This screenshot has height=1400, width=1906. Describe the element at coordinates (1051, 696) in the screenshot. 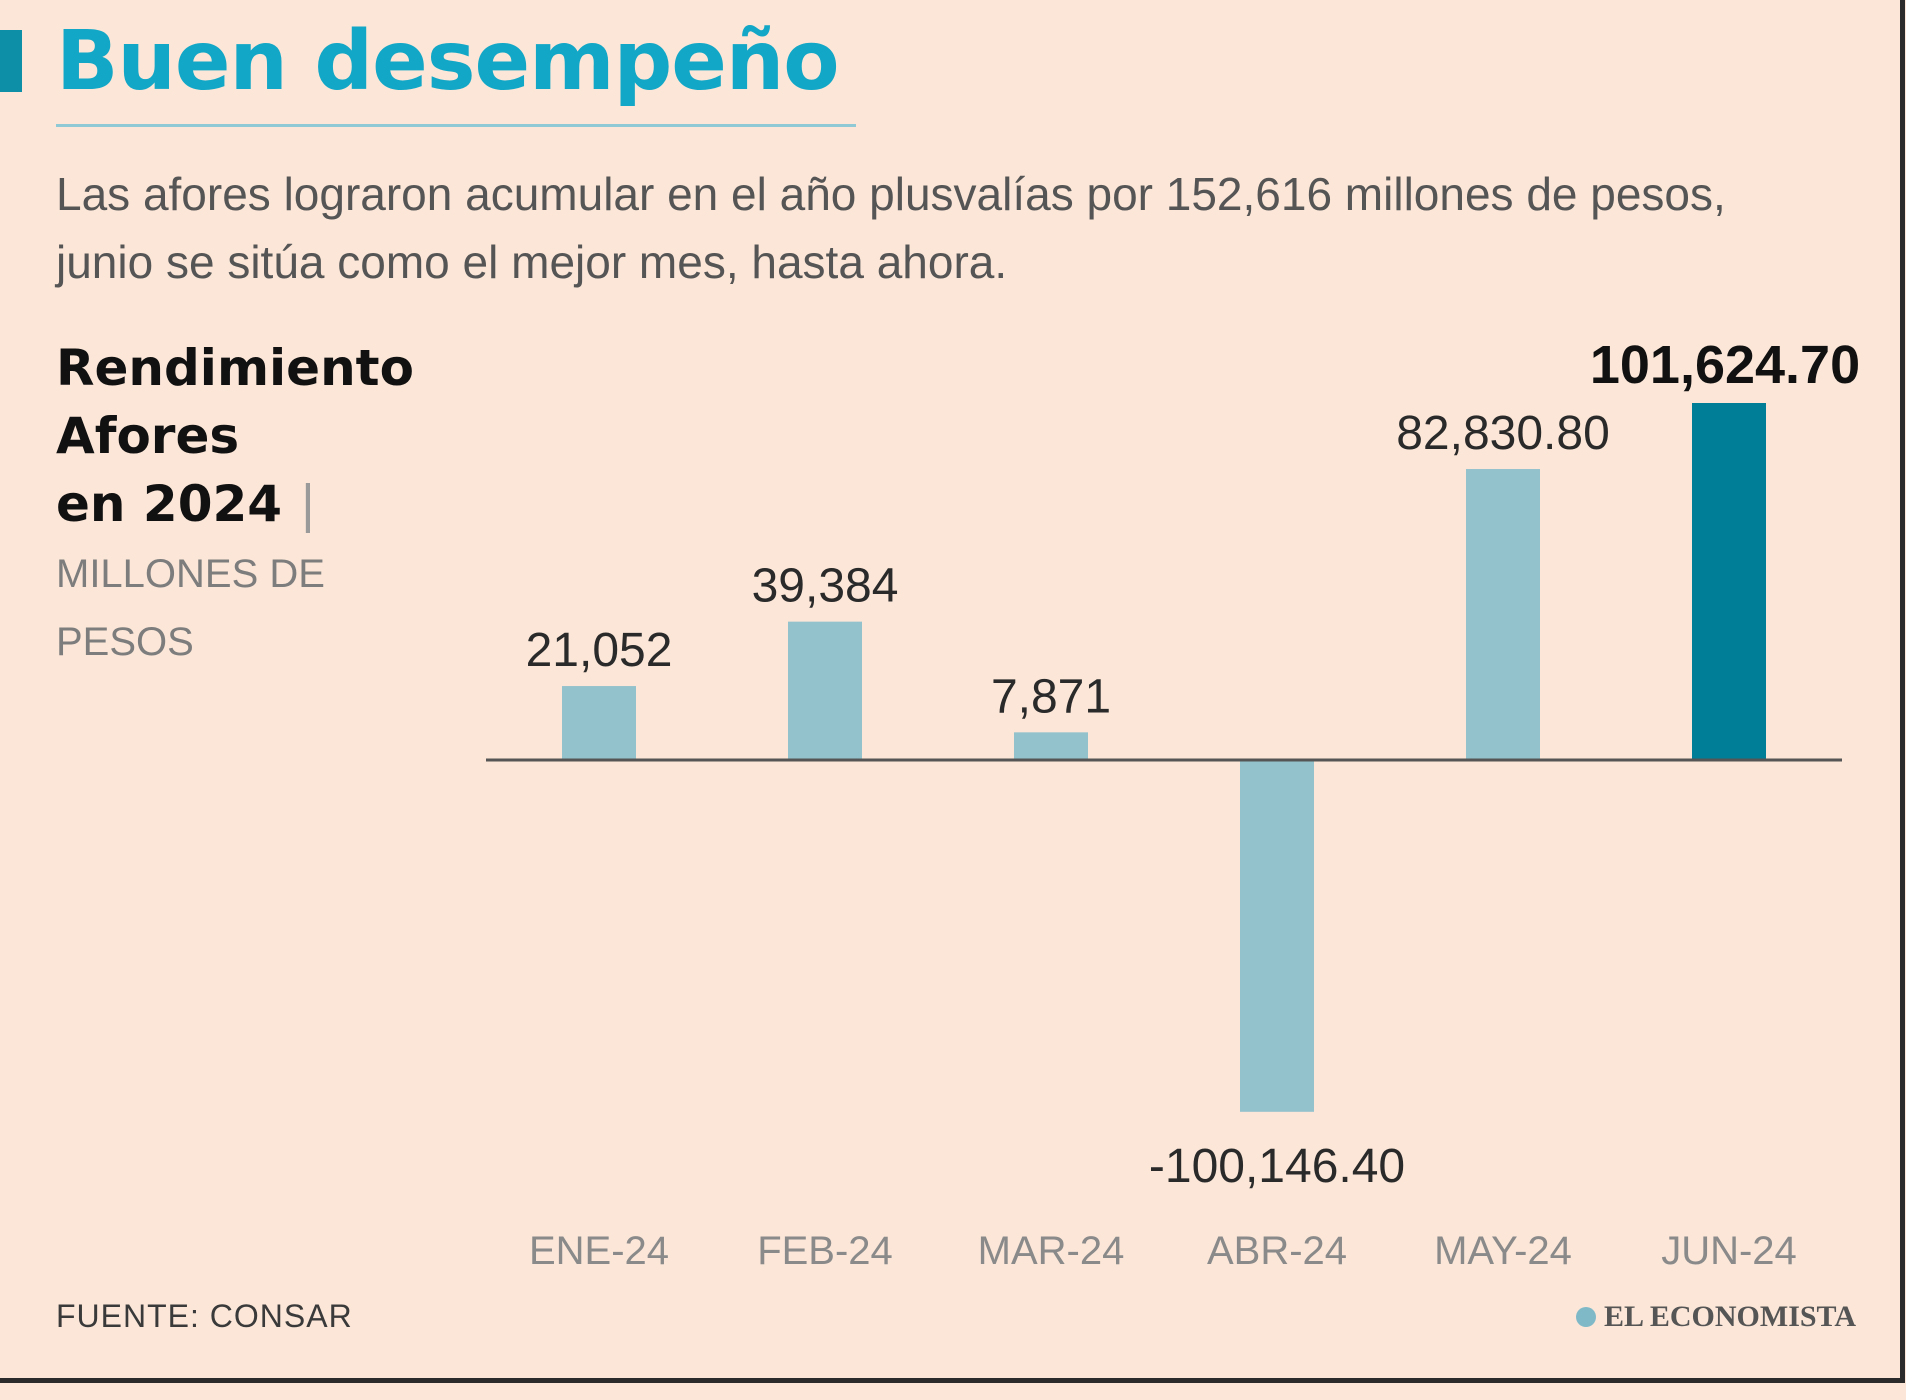

I see `value-label-mar-24: 7,871` at that location.